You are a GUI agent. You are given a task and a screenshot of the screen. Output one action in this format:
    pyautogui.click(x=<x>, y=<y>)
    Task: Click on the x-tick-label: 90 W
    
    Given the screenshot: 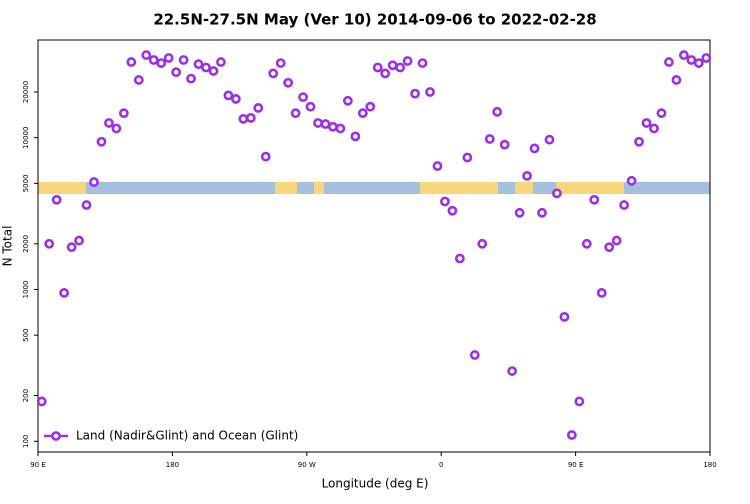 What is the action you would take?
    pyautogui.click(x=307, y=465)
    